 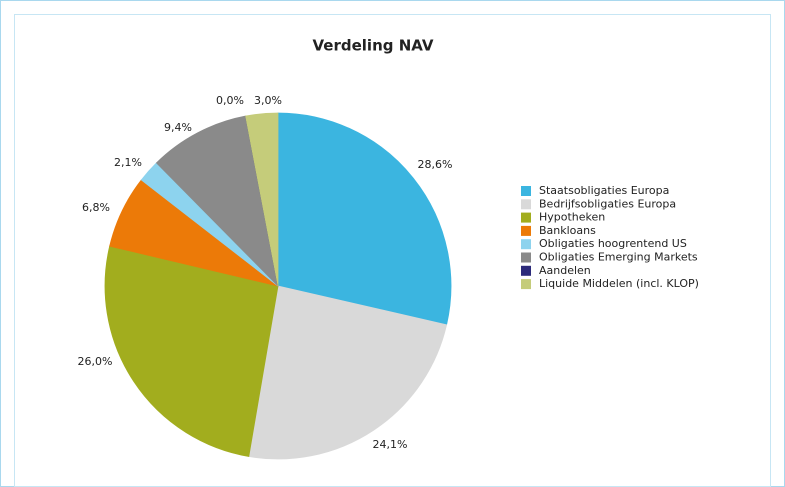 I want to click on data-label: 0,0%, so click(x=230, y=100).